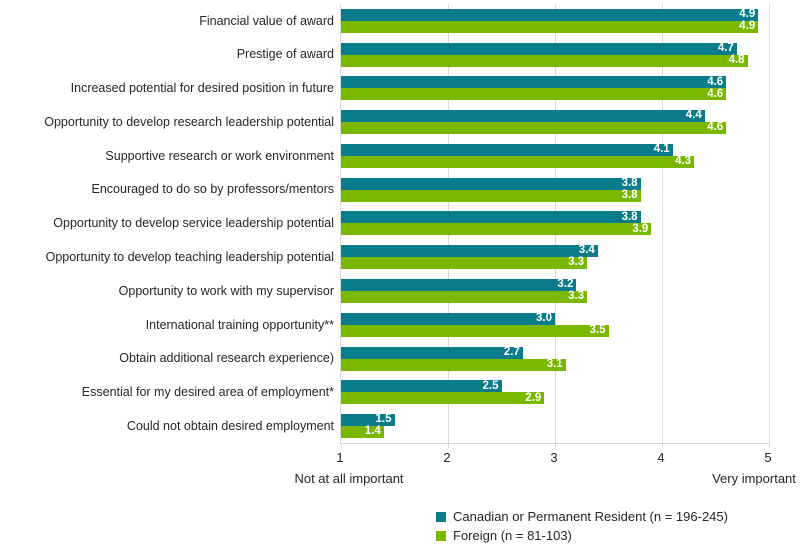 The height and width of the screenshot is (554, 812). Describe the element at coordinates (555, 426) in the screenshot. I see `bar-group: 1.5 1.4` at that location.